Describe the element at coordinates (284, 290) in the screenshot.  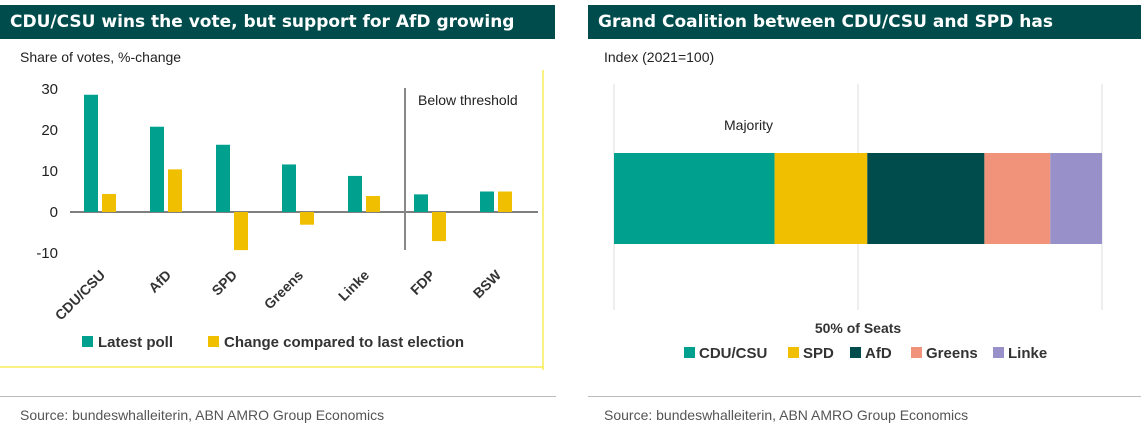
I see `x-tick-label: Greens` at that location.